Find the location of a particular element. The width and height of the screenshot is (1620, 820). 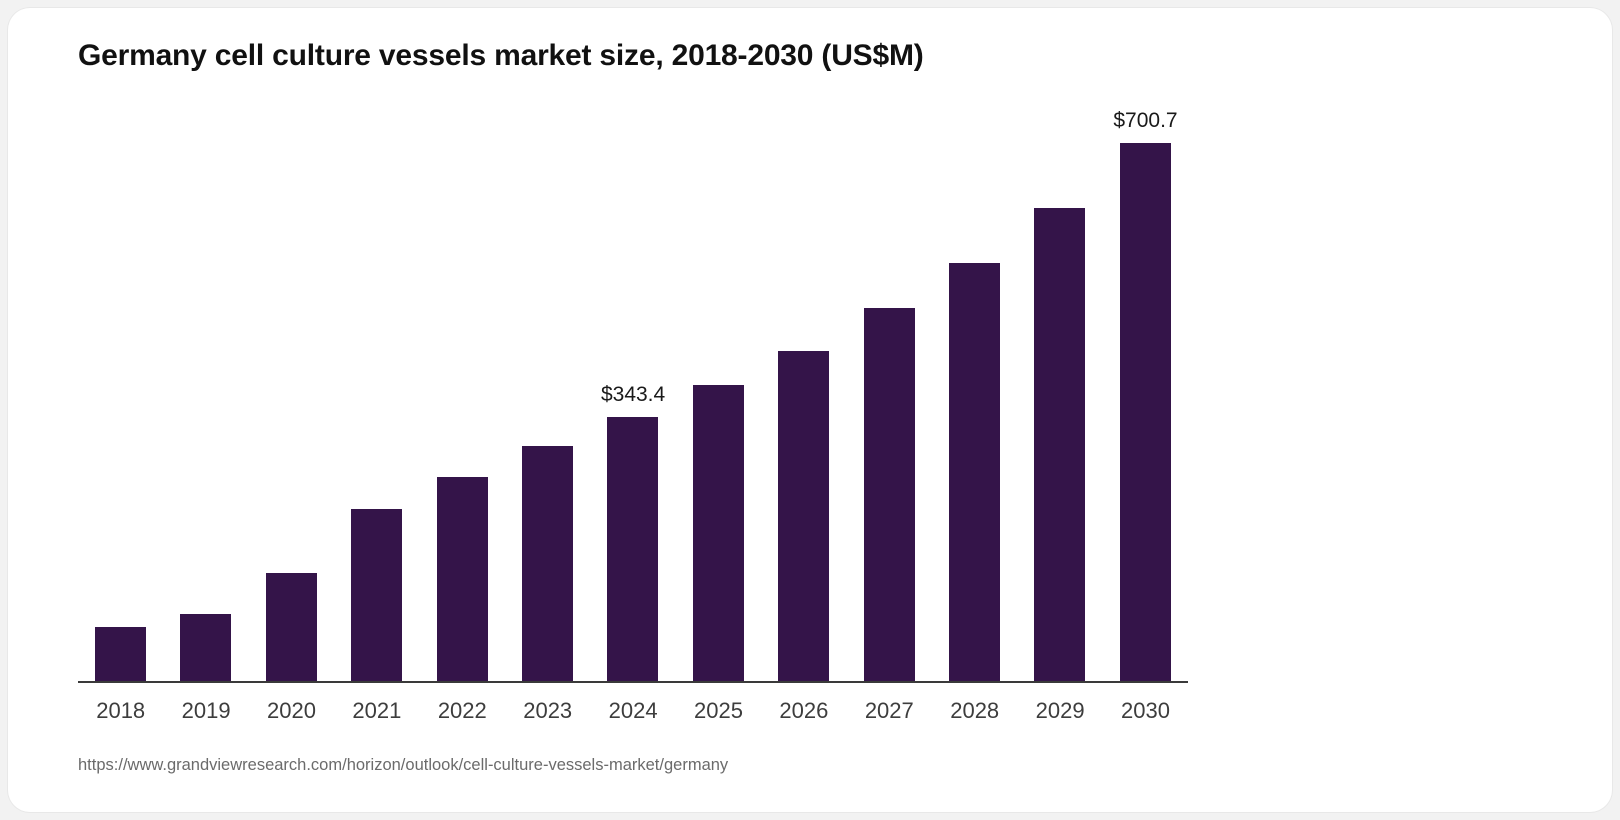

x-tick-2019: 2019 is located at coordinates (206, 710).